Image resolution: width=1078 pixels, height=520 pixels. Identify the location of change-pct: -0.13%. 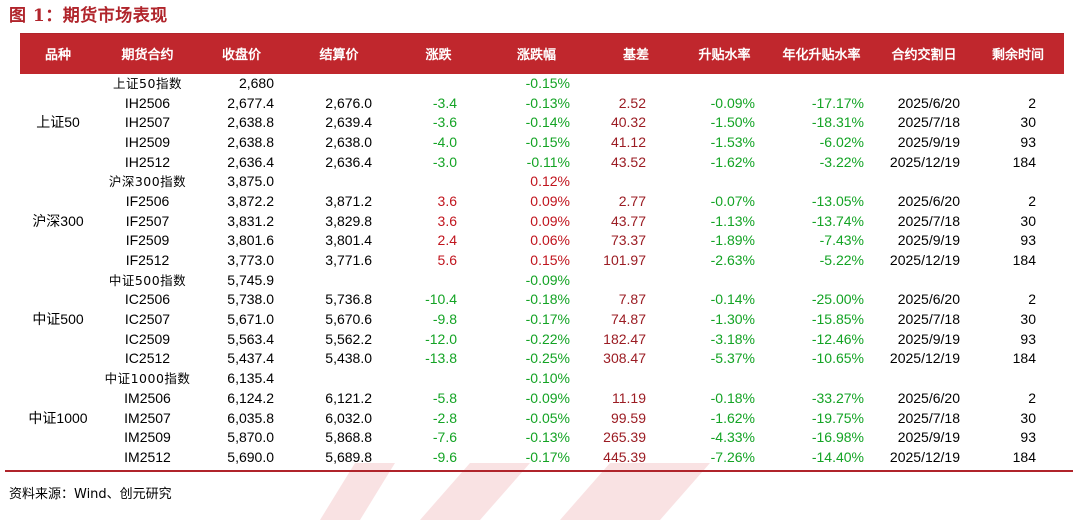
(547, 437).